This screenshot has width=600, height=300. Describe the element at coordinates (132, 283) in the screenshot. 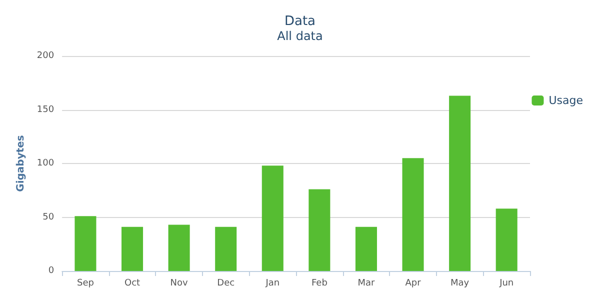

I see `x-tick-label: Oct` at that location.